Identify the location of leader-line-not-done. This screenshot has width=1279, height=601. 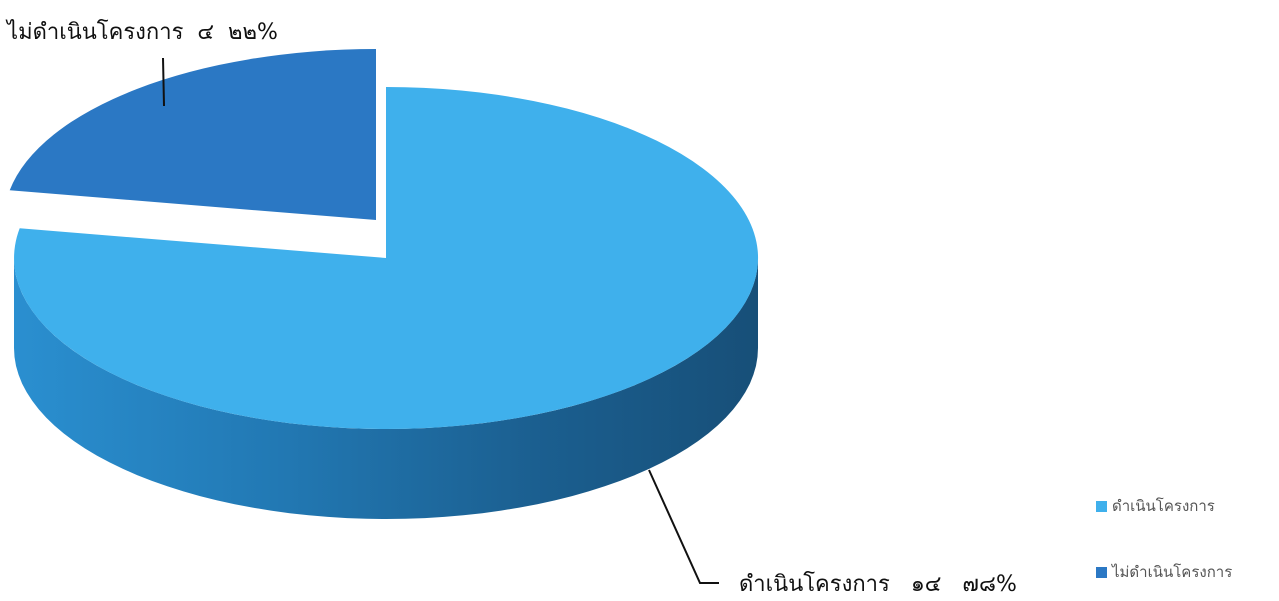
(163, 82).